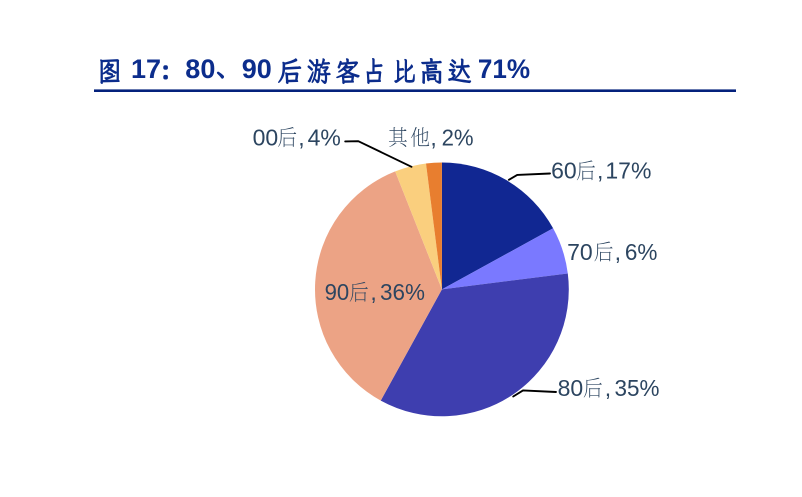  What do you see at coordinates (564, 171) in the screenshot?
I see `svg-text: 60` at bounding box center [564, 171].